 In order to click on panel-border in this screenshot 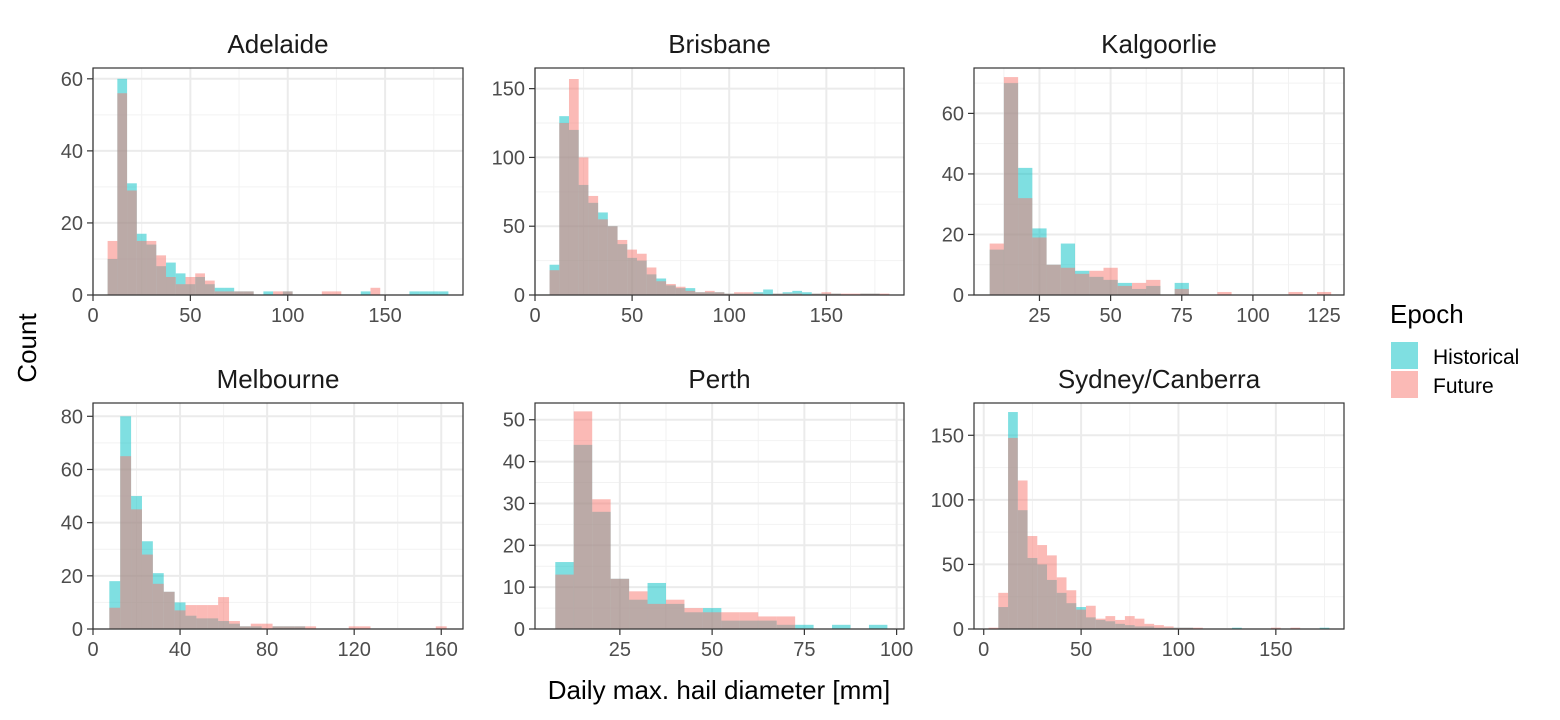, I will do `click(278, 181)`.